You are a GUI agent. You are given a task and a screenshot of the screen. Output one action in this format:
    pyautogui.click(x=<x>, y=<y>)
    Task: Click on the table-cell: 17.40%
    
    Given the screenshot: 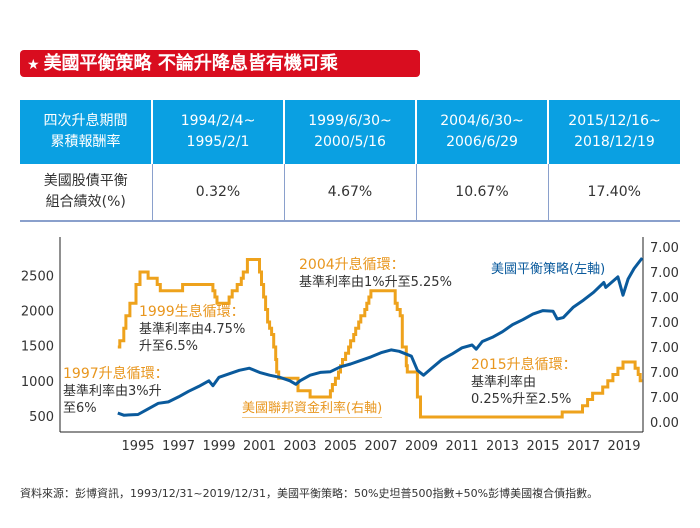 What is the action you would take?
    pyautogui.click(x=613, y=193)
    